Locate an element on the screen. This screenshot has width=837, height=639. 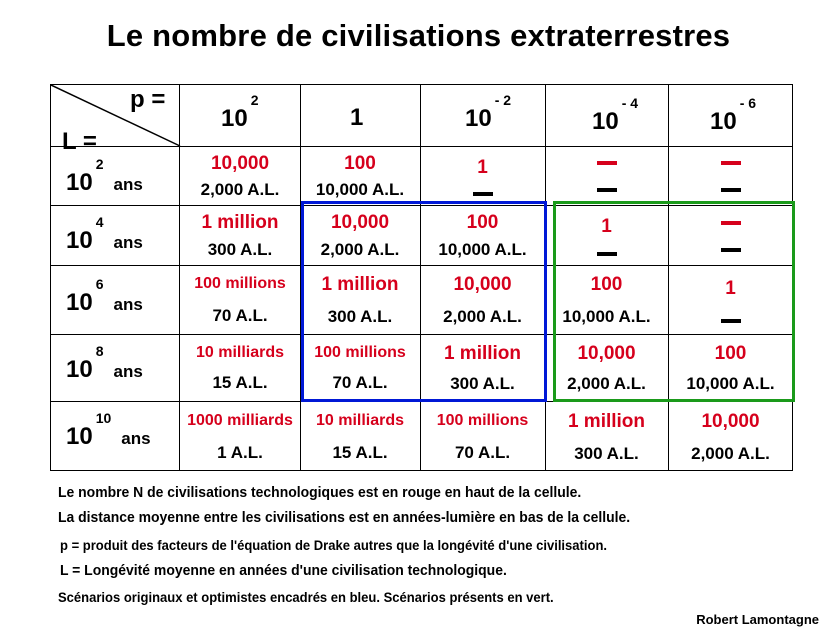
row-label-1: 102ans is located at coordinates (104, 176).